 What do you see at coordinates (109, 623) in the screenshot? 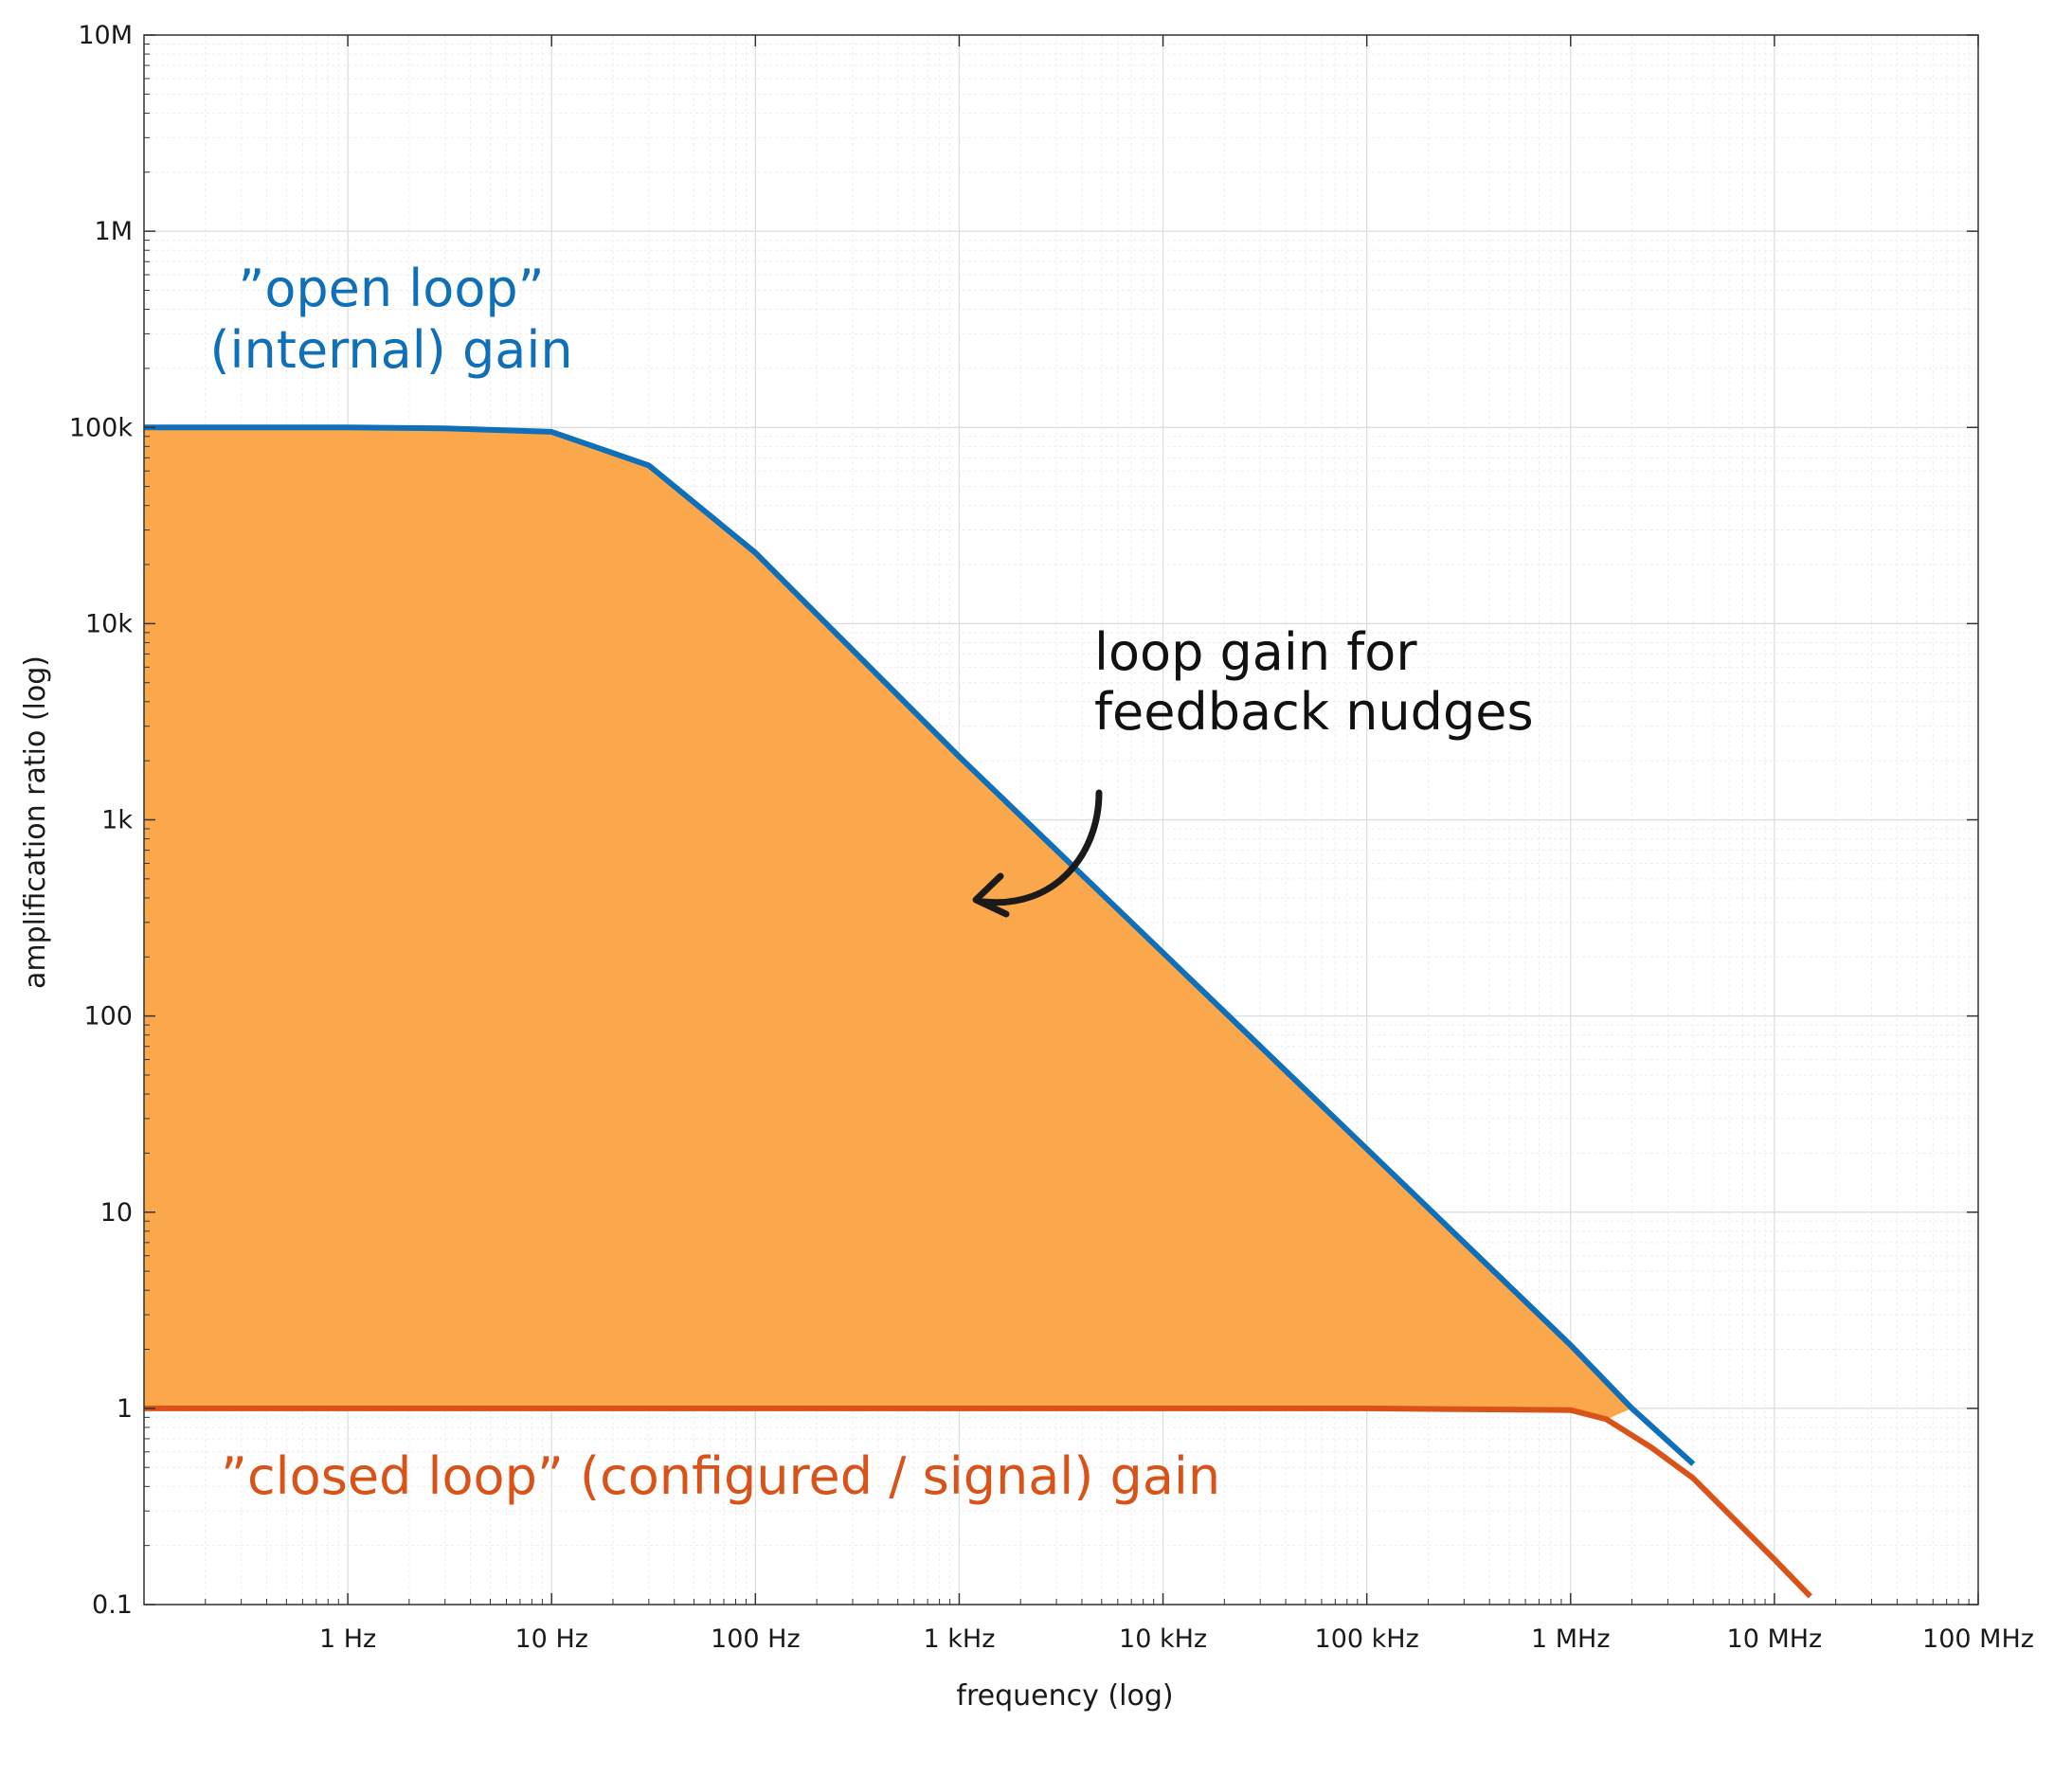
I see `y-tick-label: 10k` at bounding box center [109, 623].